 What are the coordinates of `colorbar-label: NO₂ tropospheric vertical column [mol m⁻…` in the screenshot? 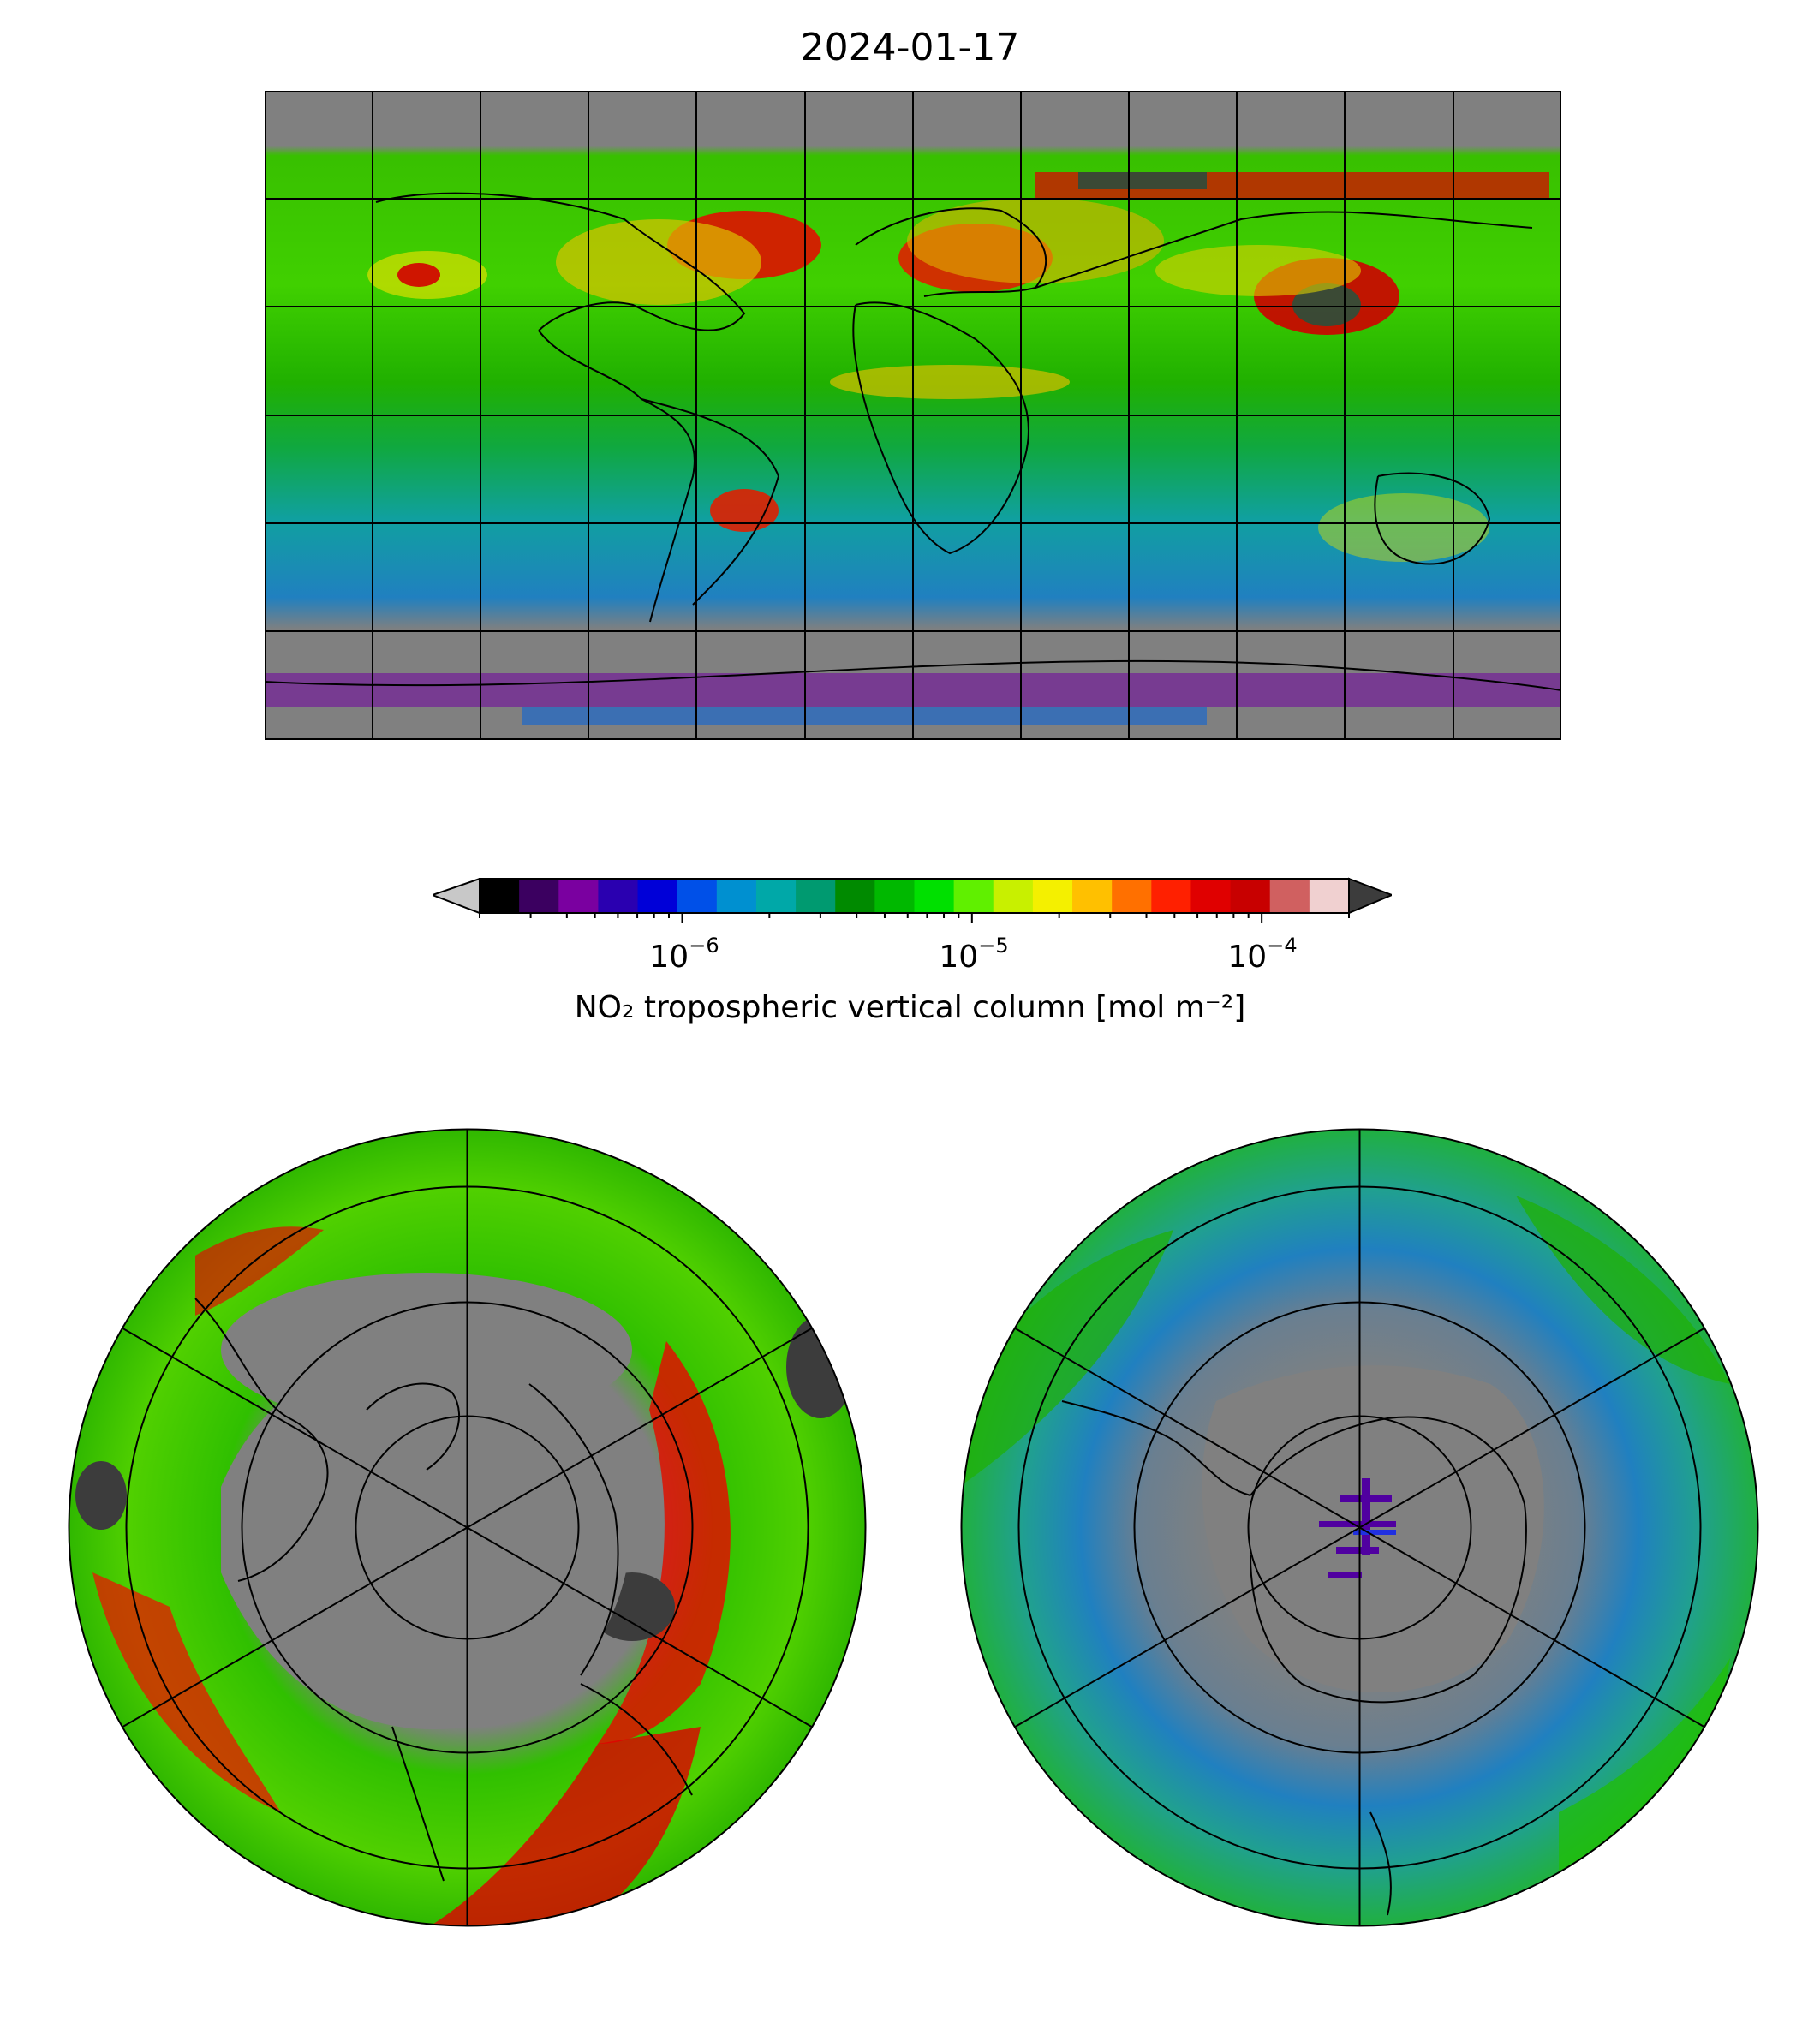 It's located at (910, 1008).